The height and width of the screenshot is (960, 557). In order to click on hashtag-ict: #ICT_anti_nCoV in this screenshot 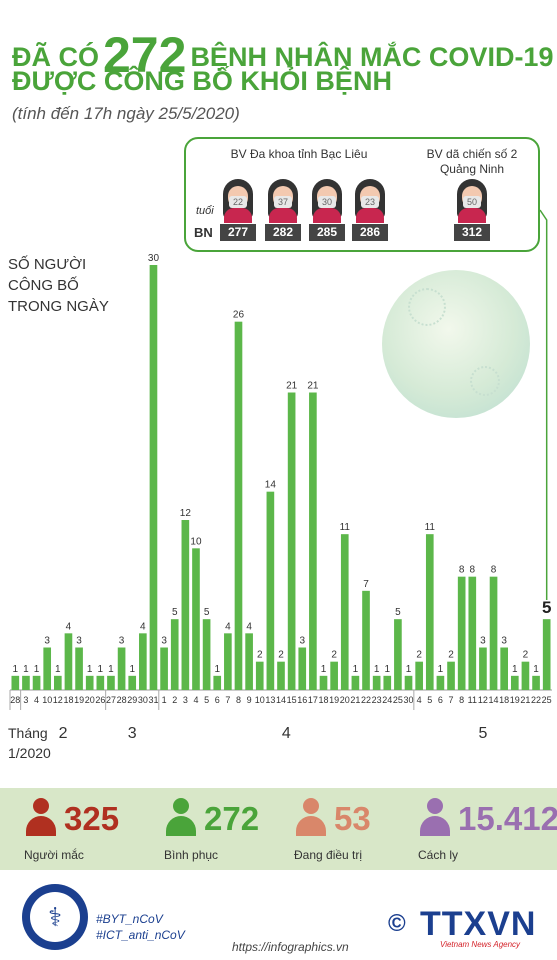, I will do `click(140, 935)`.